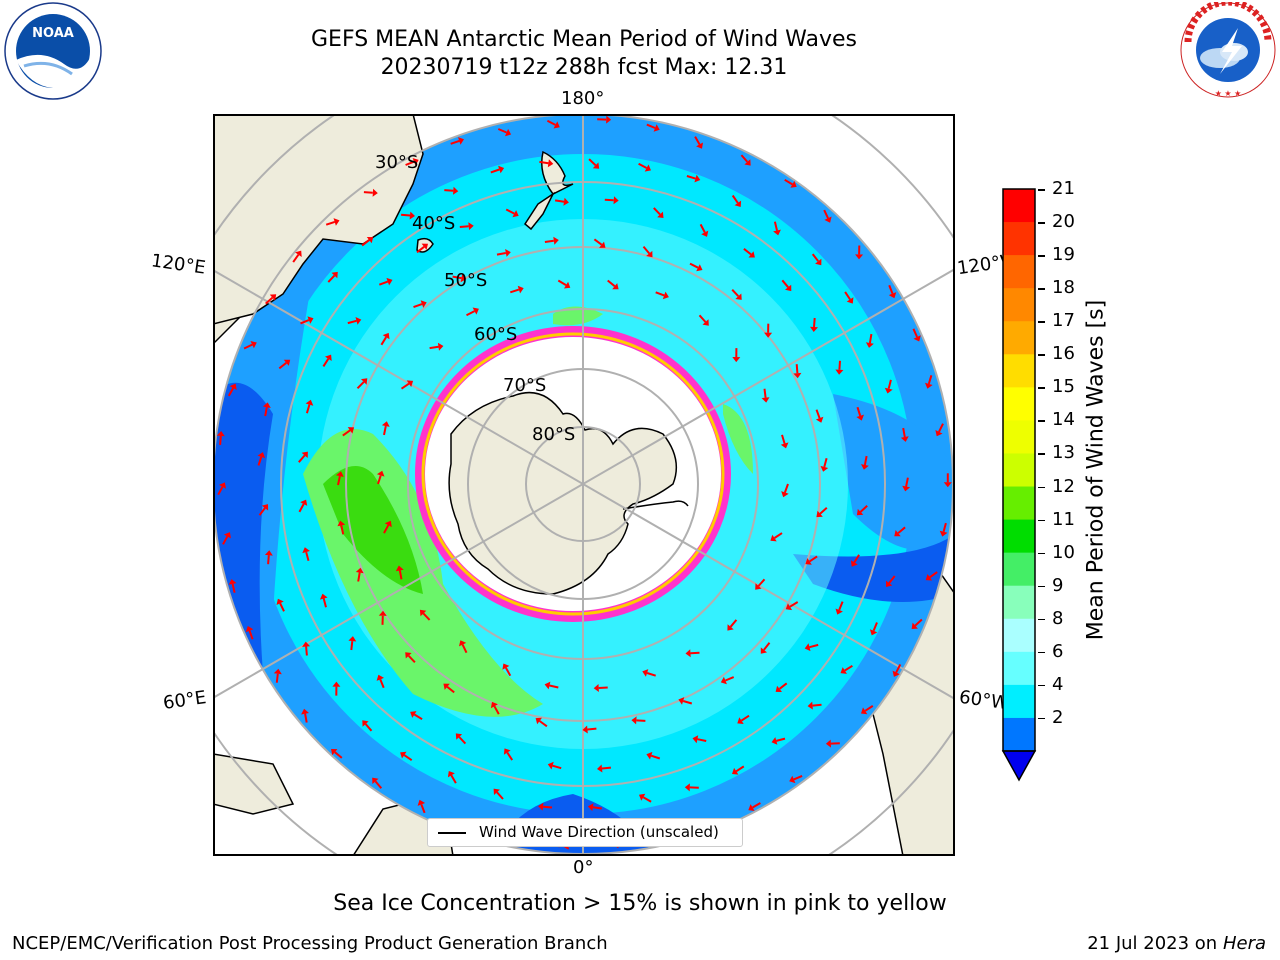 This screenshot has width=1280, height=960. What do you see at coordinates (1058, 585) in the screenshot?
I see `colorbar-tick-label: 9` at bounding box center [1058, 585].